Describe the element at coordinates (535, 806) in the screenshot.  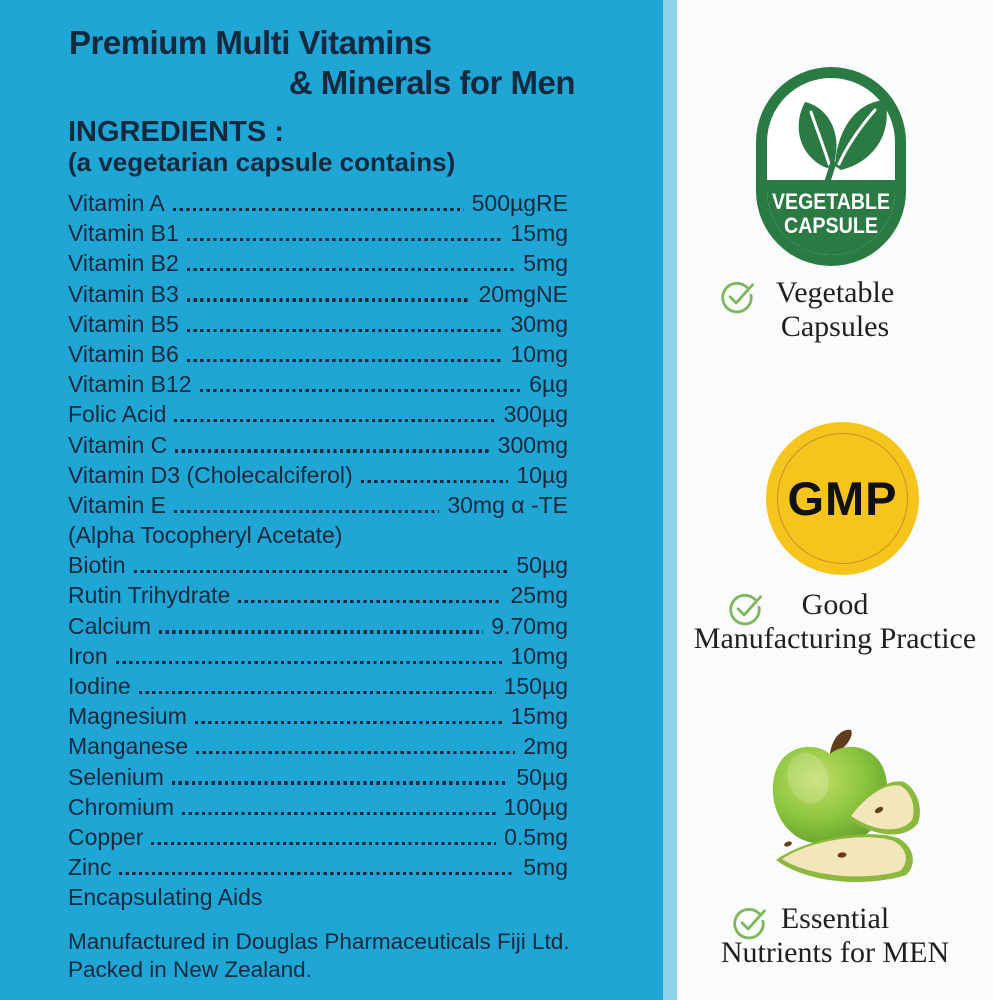
I see `ingredient-value: 100µg` at that location.